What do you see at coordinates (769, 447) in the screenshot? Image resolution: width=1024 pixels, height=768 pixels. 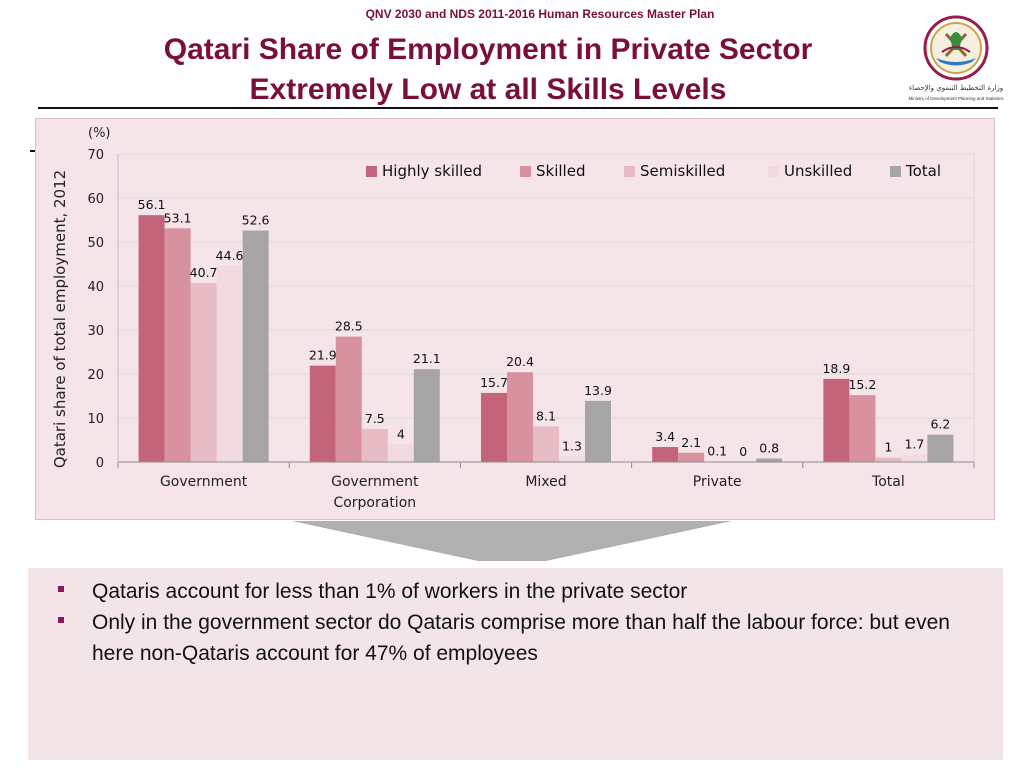 I see `data-label: 0.8` at bounding box center [769, 447].